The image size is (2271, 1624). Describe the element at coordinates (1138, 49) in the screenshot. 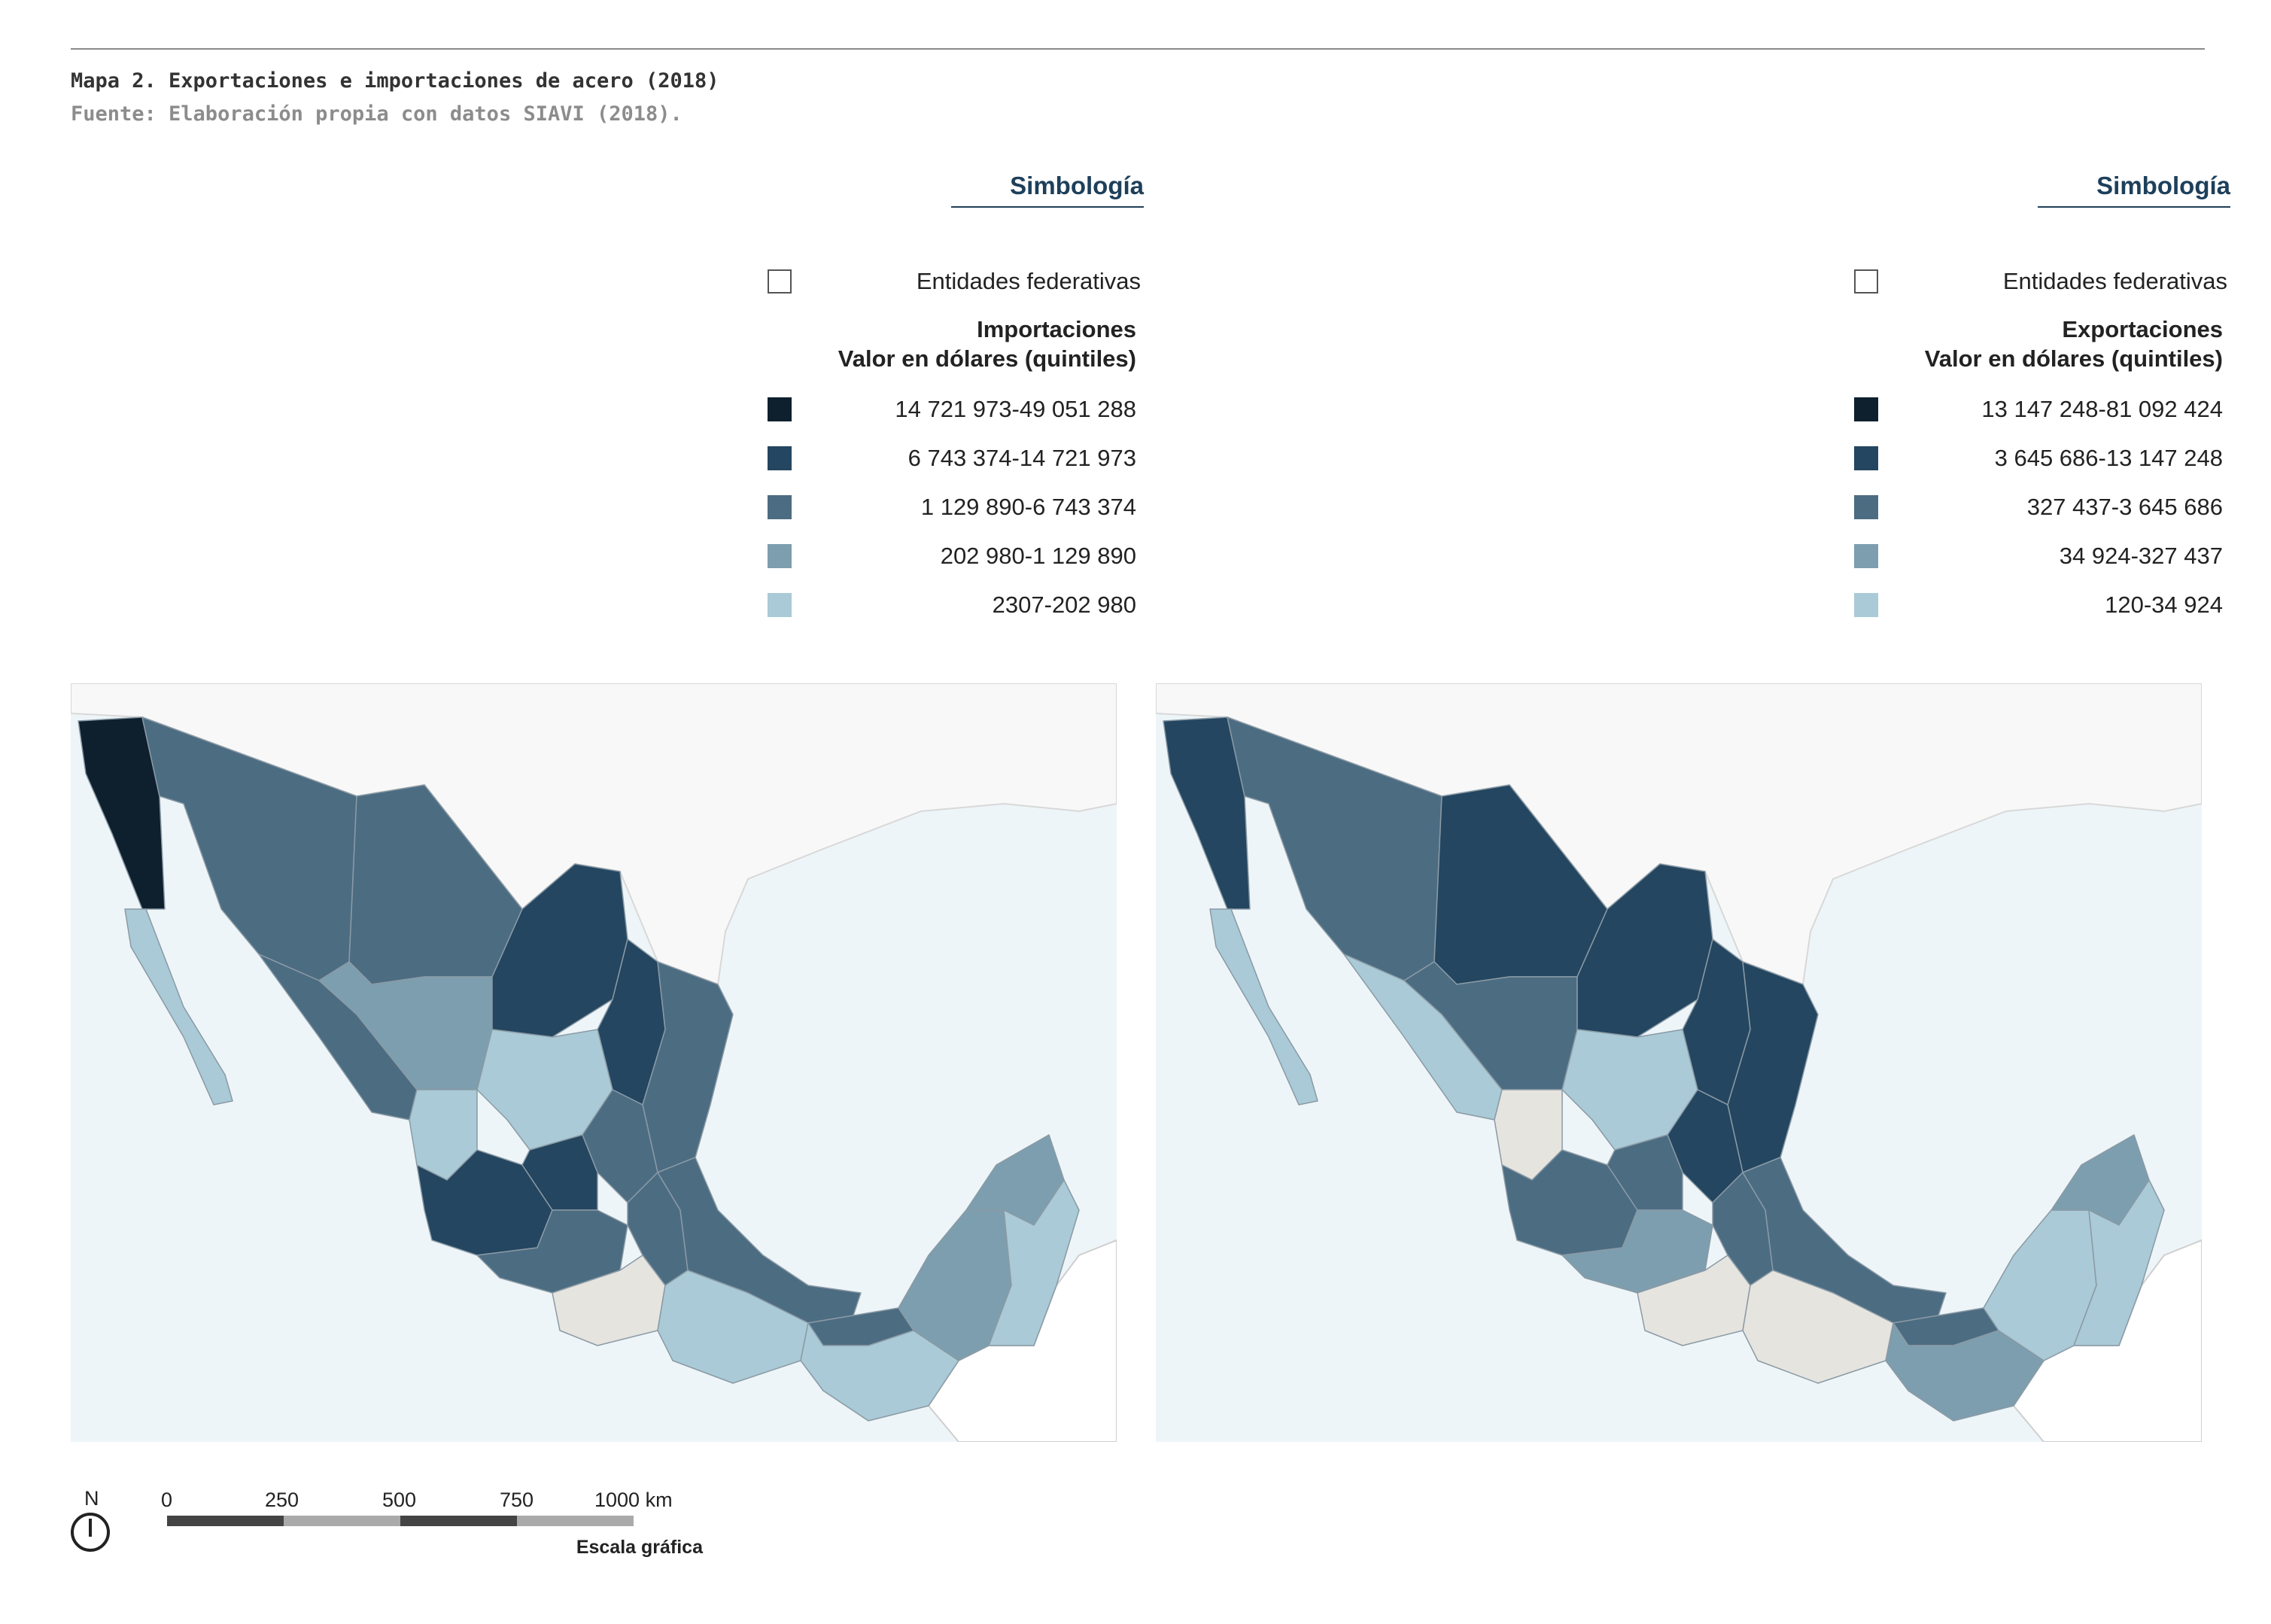

I see `top-rule` at that location.